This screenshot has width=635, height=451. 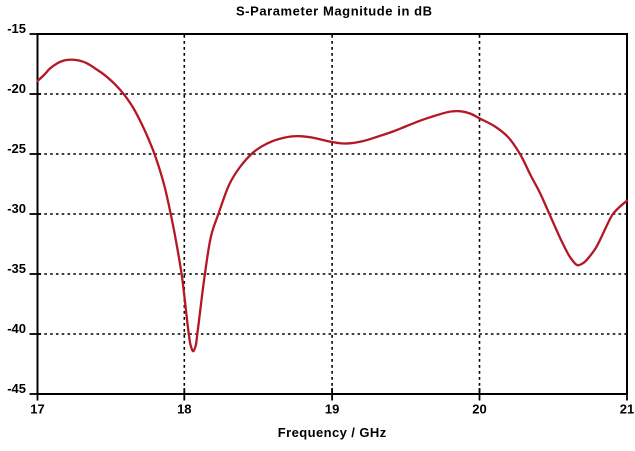 I want to click on svg-text: Frequency / GHz, so click(x=332, y=432).